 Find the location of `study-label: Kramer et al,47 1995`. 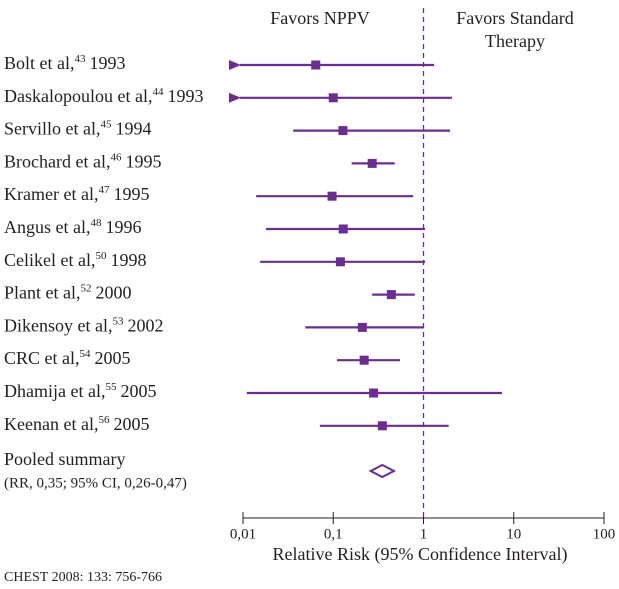

study-label: Kramer et al,47 1995 is located at coordinates (76, 194).